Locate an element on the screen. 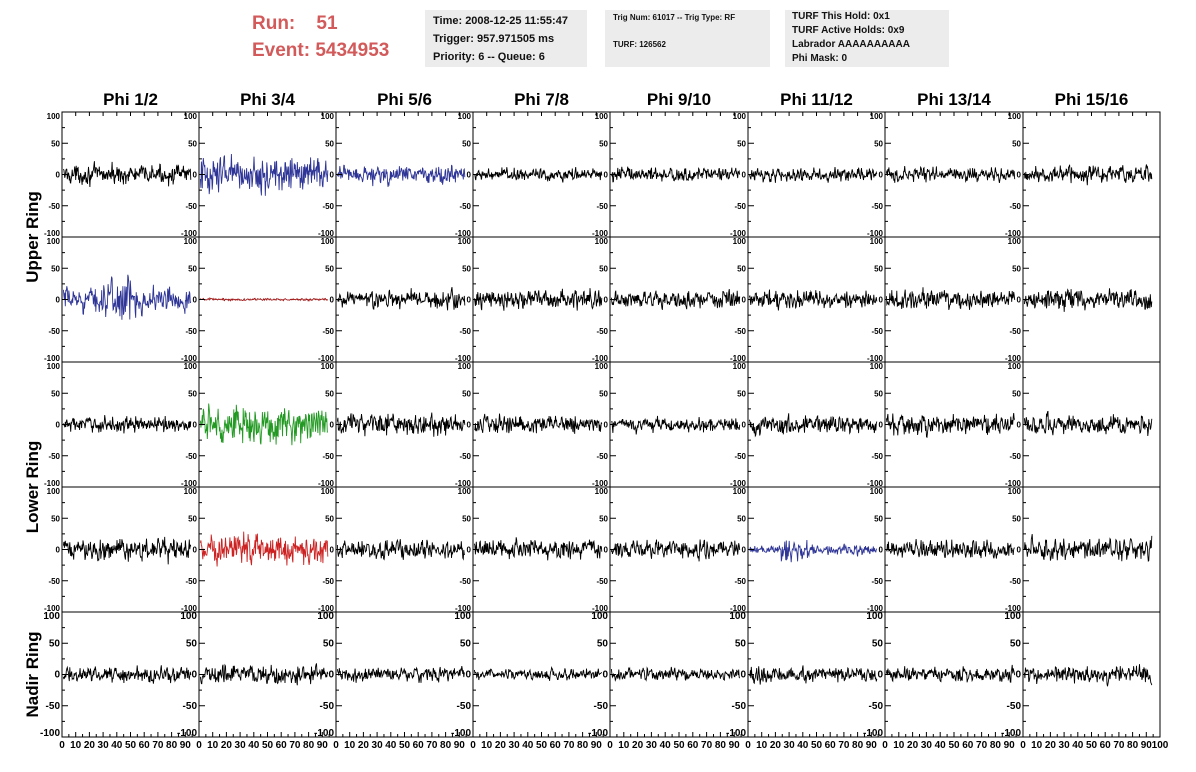  turf-text: TURF: 126562 is located at coordinates (639, 44).